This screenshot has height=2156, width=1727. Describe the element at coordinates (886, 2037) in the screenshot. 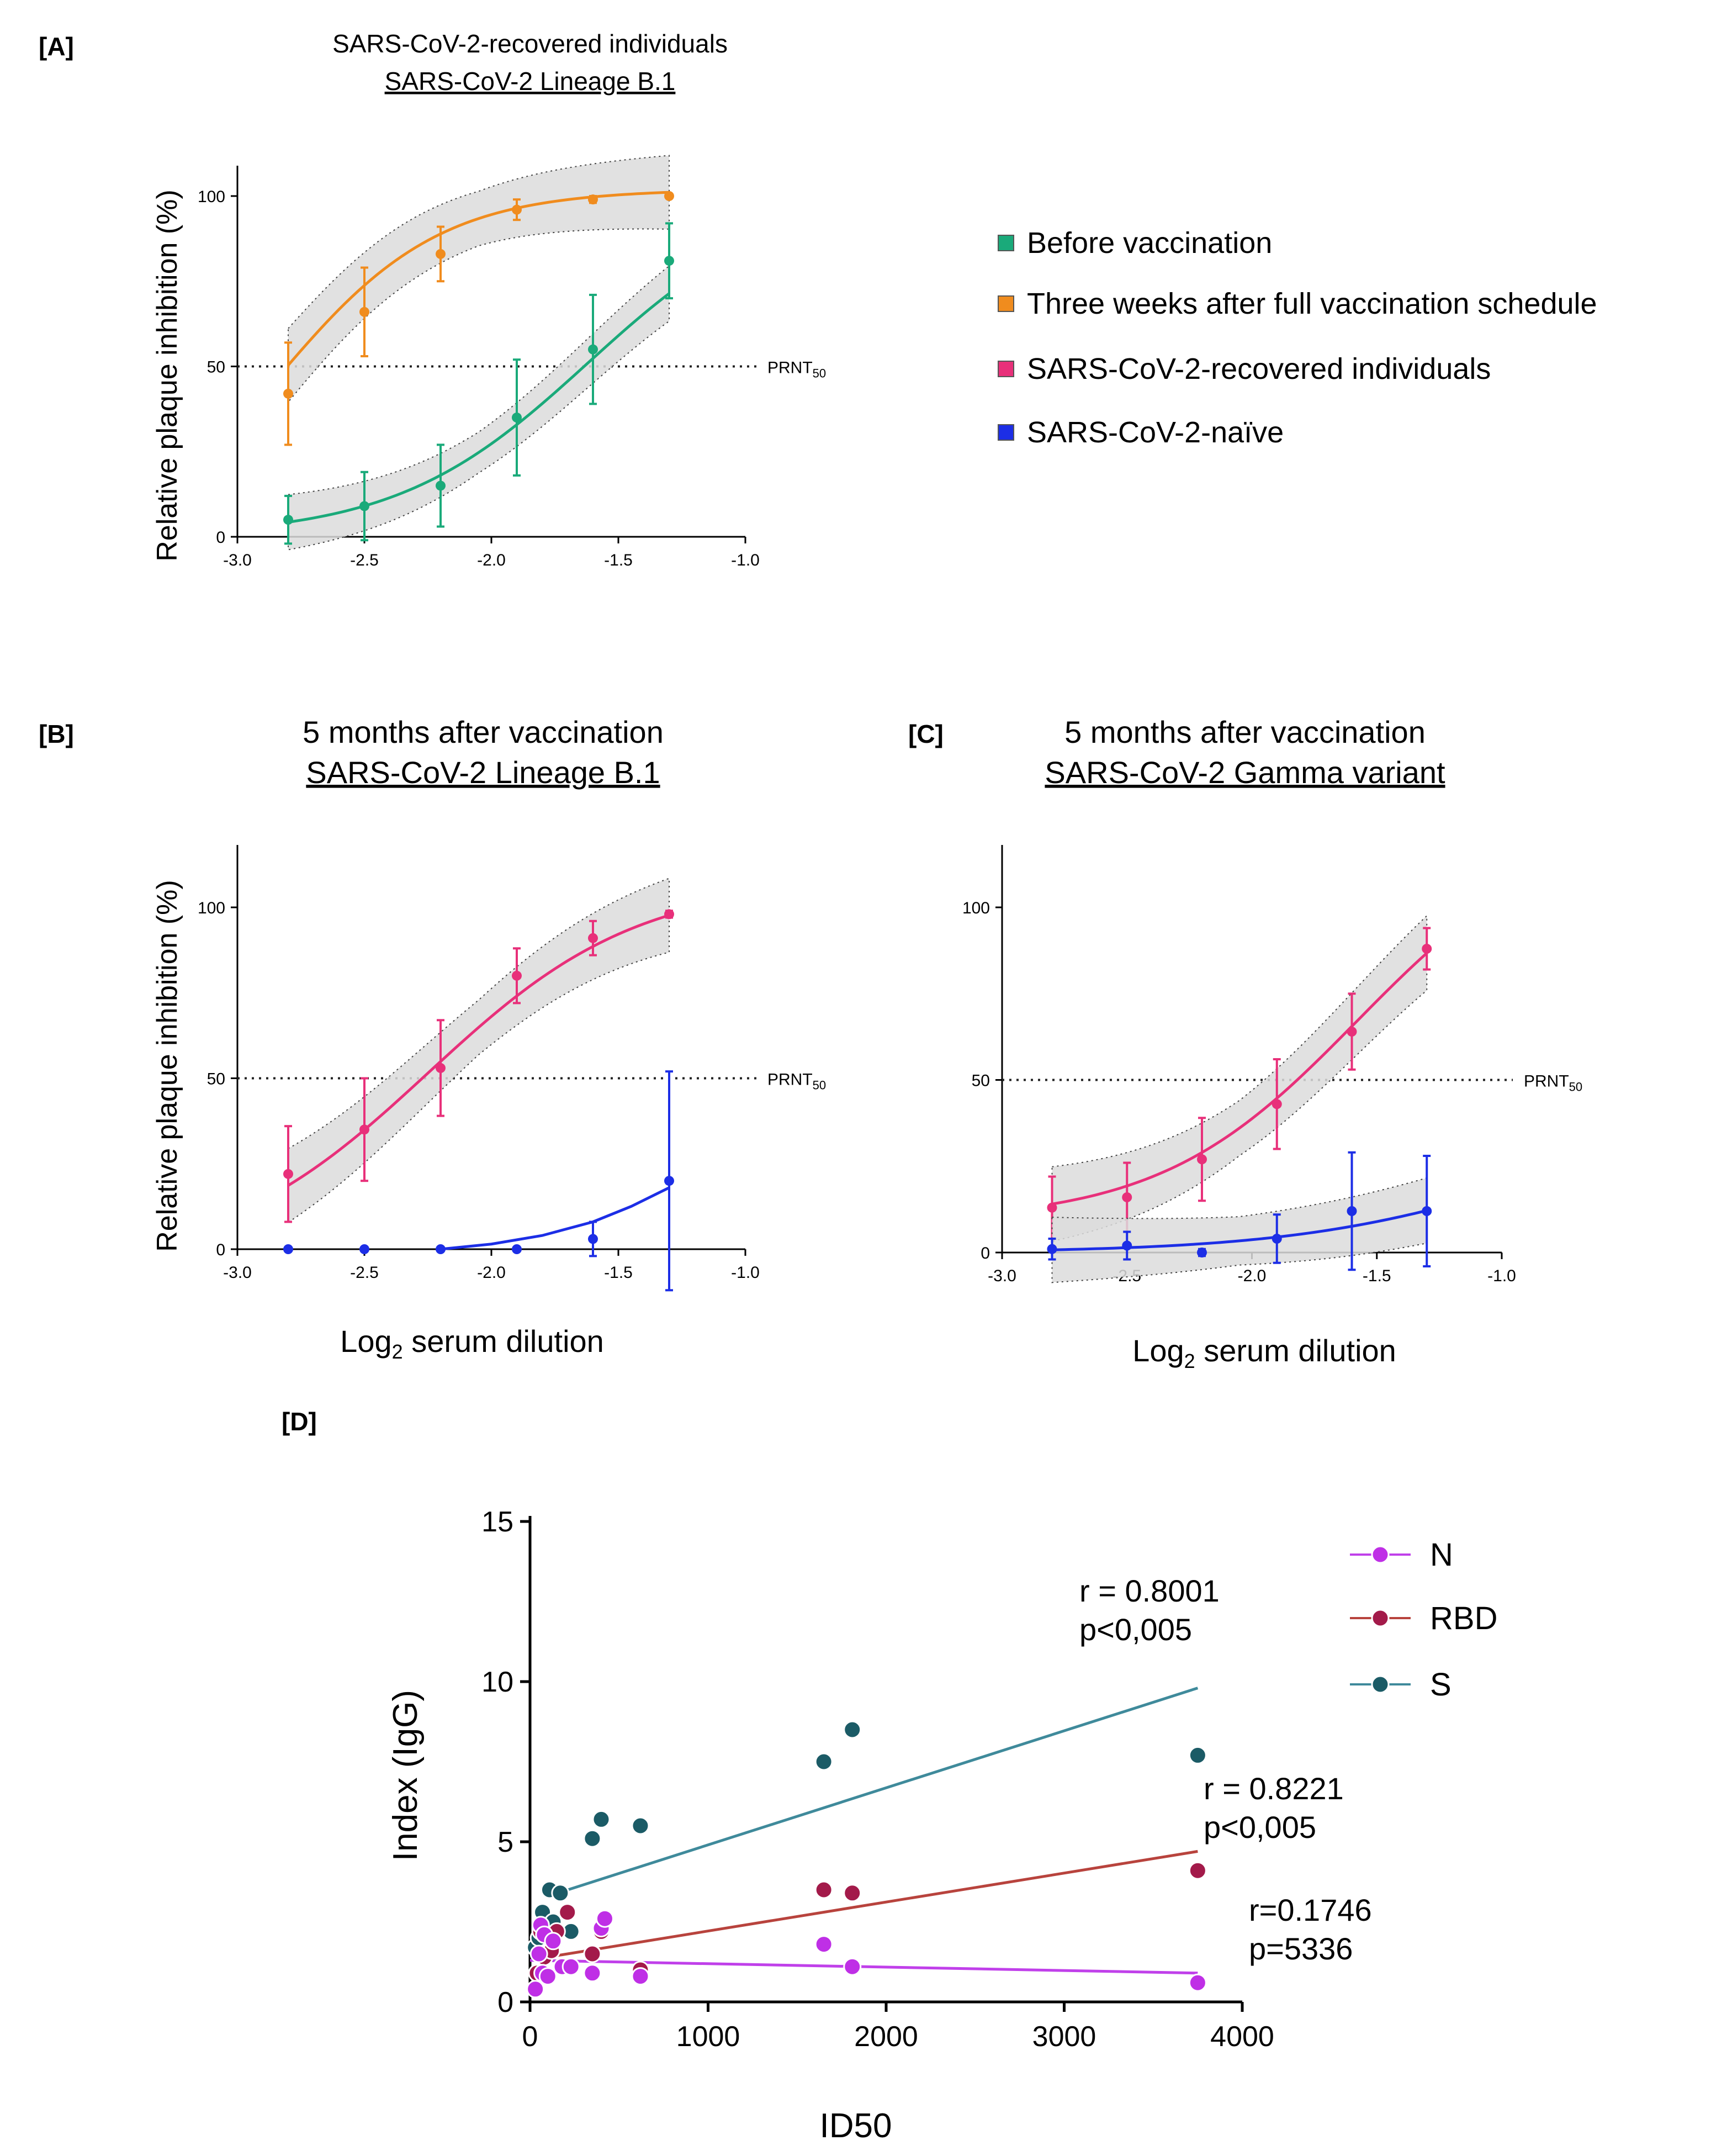

I see `x-tick-label-d-2: 2000` at that location.